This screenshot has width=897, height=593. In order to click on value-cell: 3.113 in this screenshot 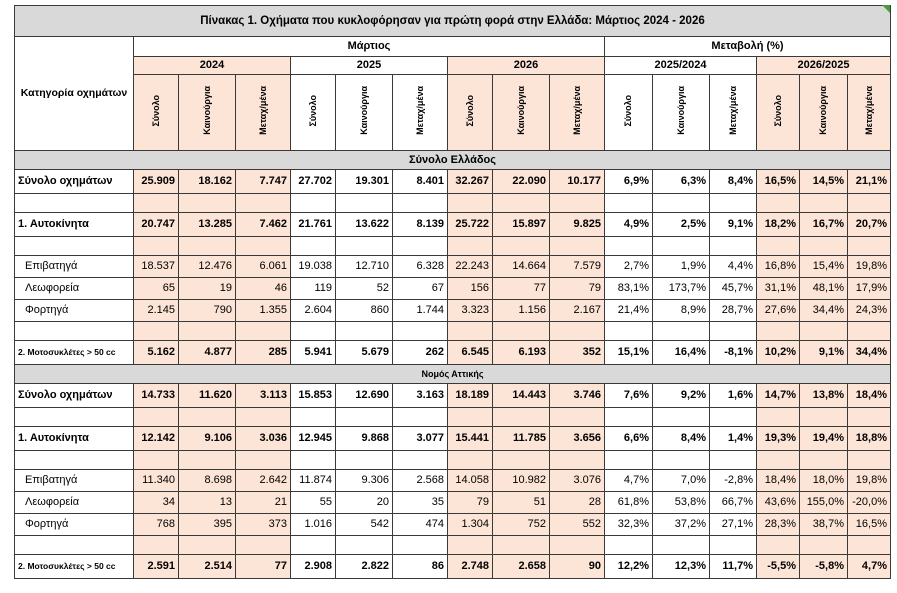, I will do `click(263, 395)`.